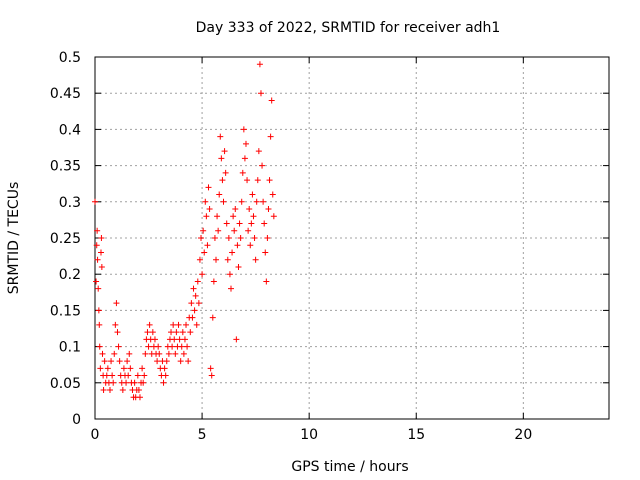  Describe the element at coordinates (65, 384) in the screenshot. I see `y-tick-label: 0.05` at that location.